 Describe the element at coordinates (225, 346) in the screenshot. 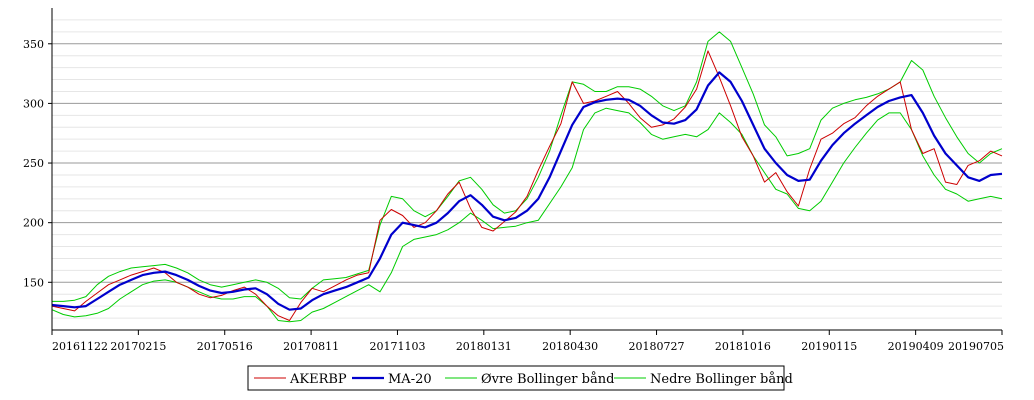

I see `x-tick-label: 20170516` at that location.